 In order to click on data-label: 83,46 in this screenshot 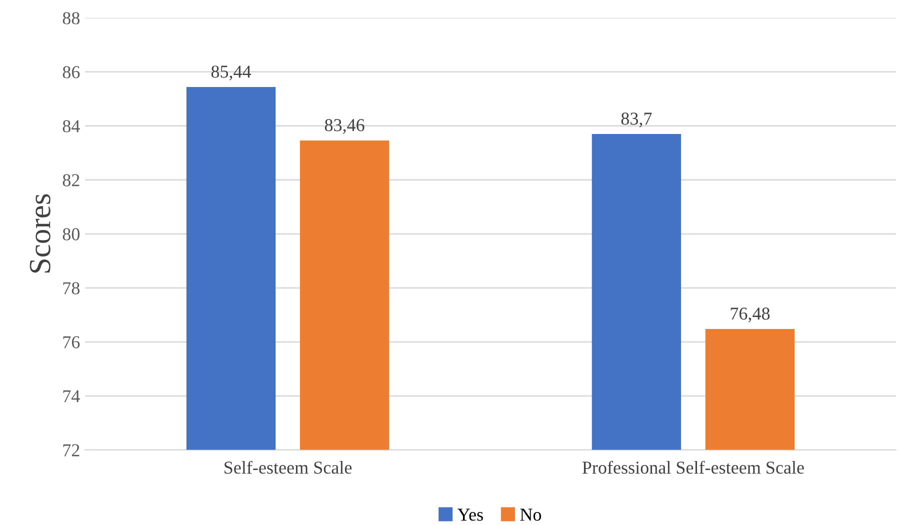, I will do `click(344, 126)`.